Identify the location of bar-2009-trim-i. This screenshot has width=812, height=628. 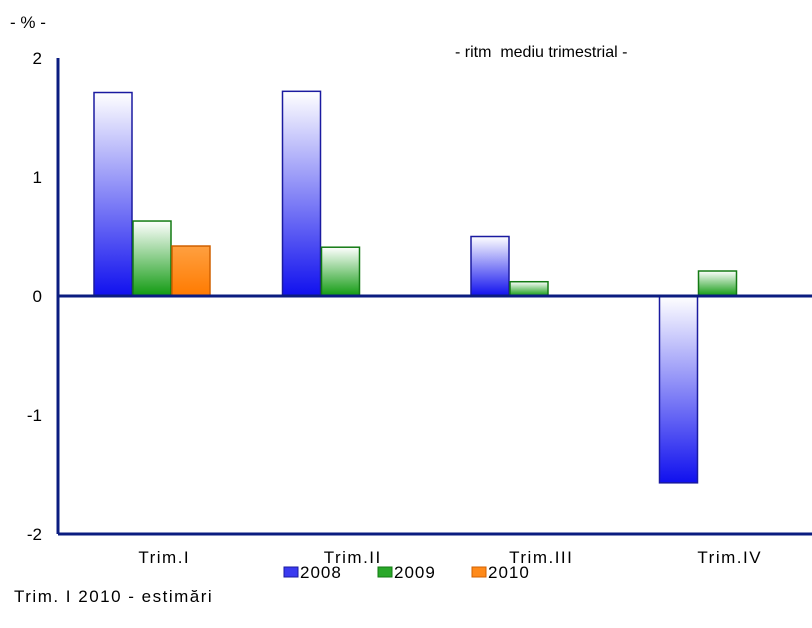
(152, 258).